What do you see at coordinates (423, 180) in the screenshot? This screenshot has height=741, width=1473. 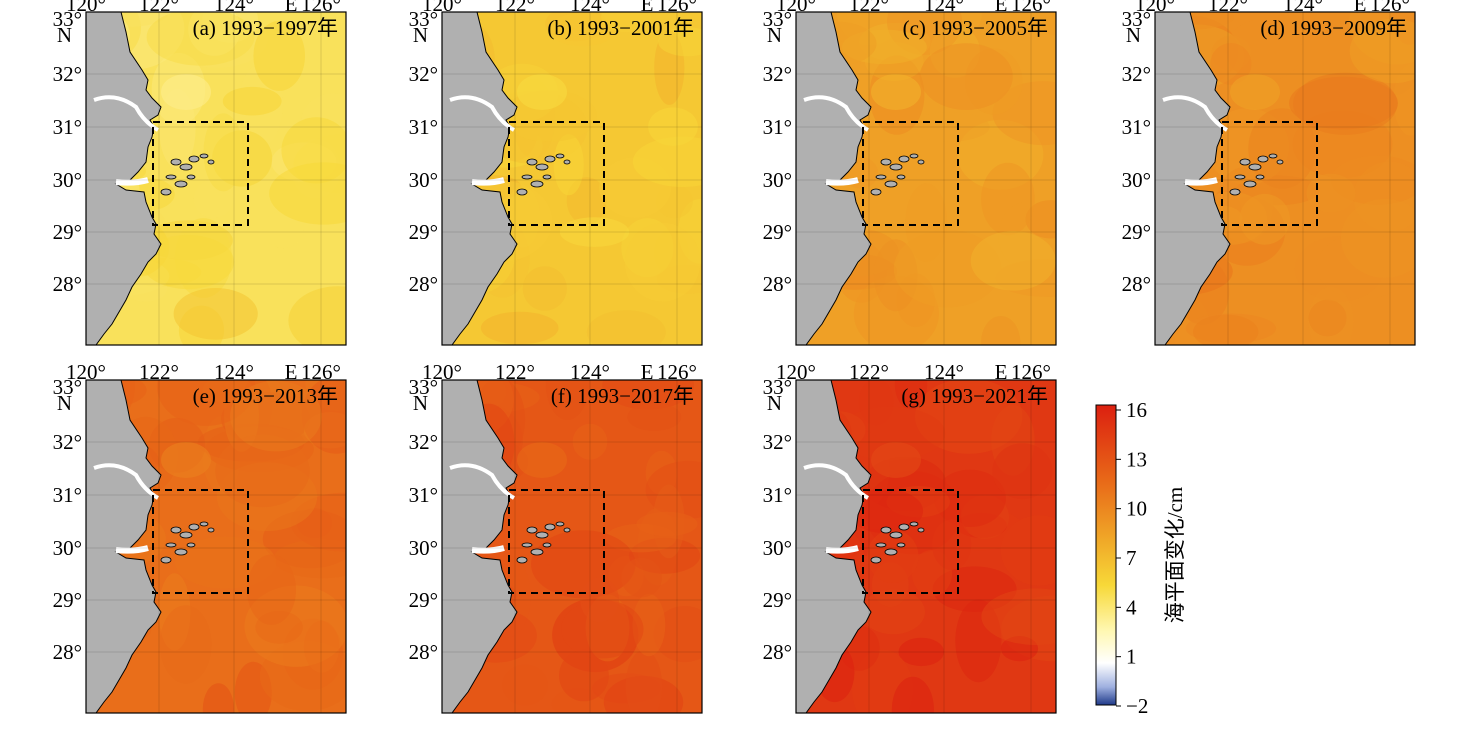 I see `lat-tick-label: 30°` at bounding box center [423, 180].